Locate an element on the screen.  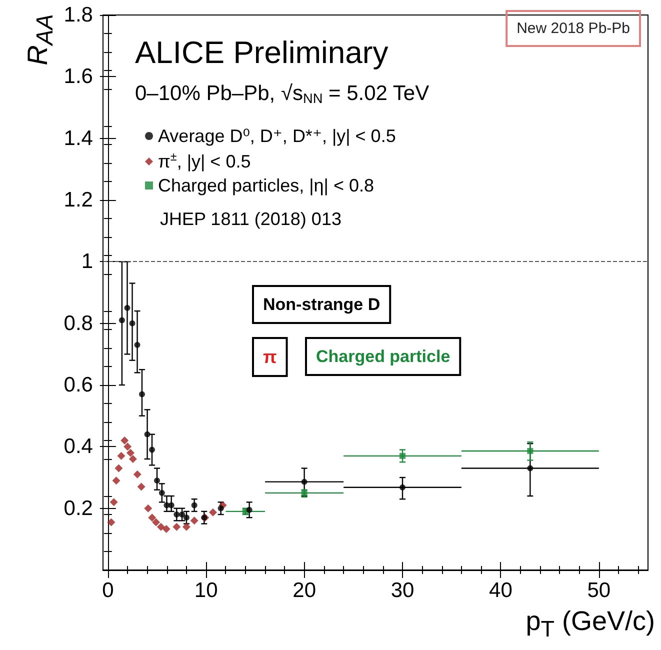
x-tick-label: 30 is located at coordinates (402, 590).